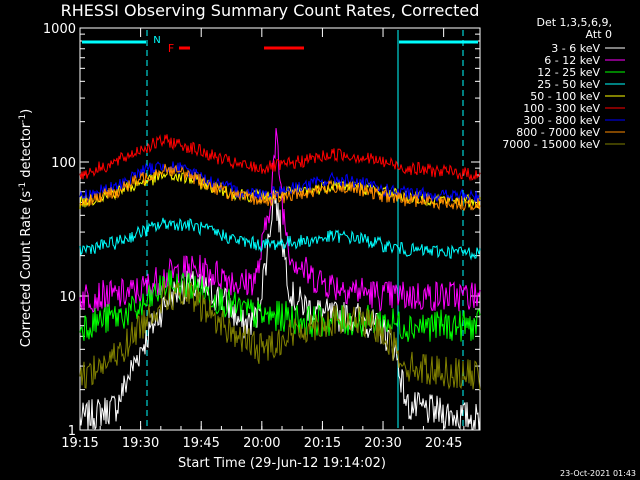 This screenshot has width=640, height=480. What do you see at coordinates (443, 443) in the screenshot?
I see `x-tick-label: 20:45` at bounding box center [443, 443].